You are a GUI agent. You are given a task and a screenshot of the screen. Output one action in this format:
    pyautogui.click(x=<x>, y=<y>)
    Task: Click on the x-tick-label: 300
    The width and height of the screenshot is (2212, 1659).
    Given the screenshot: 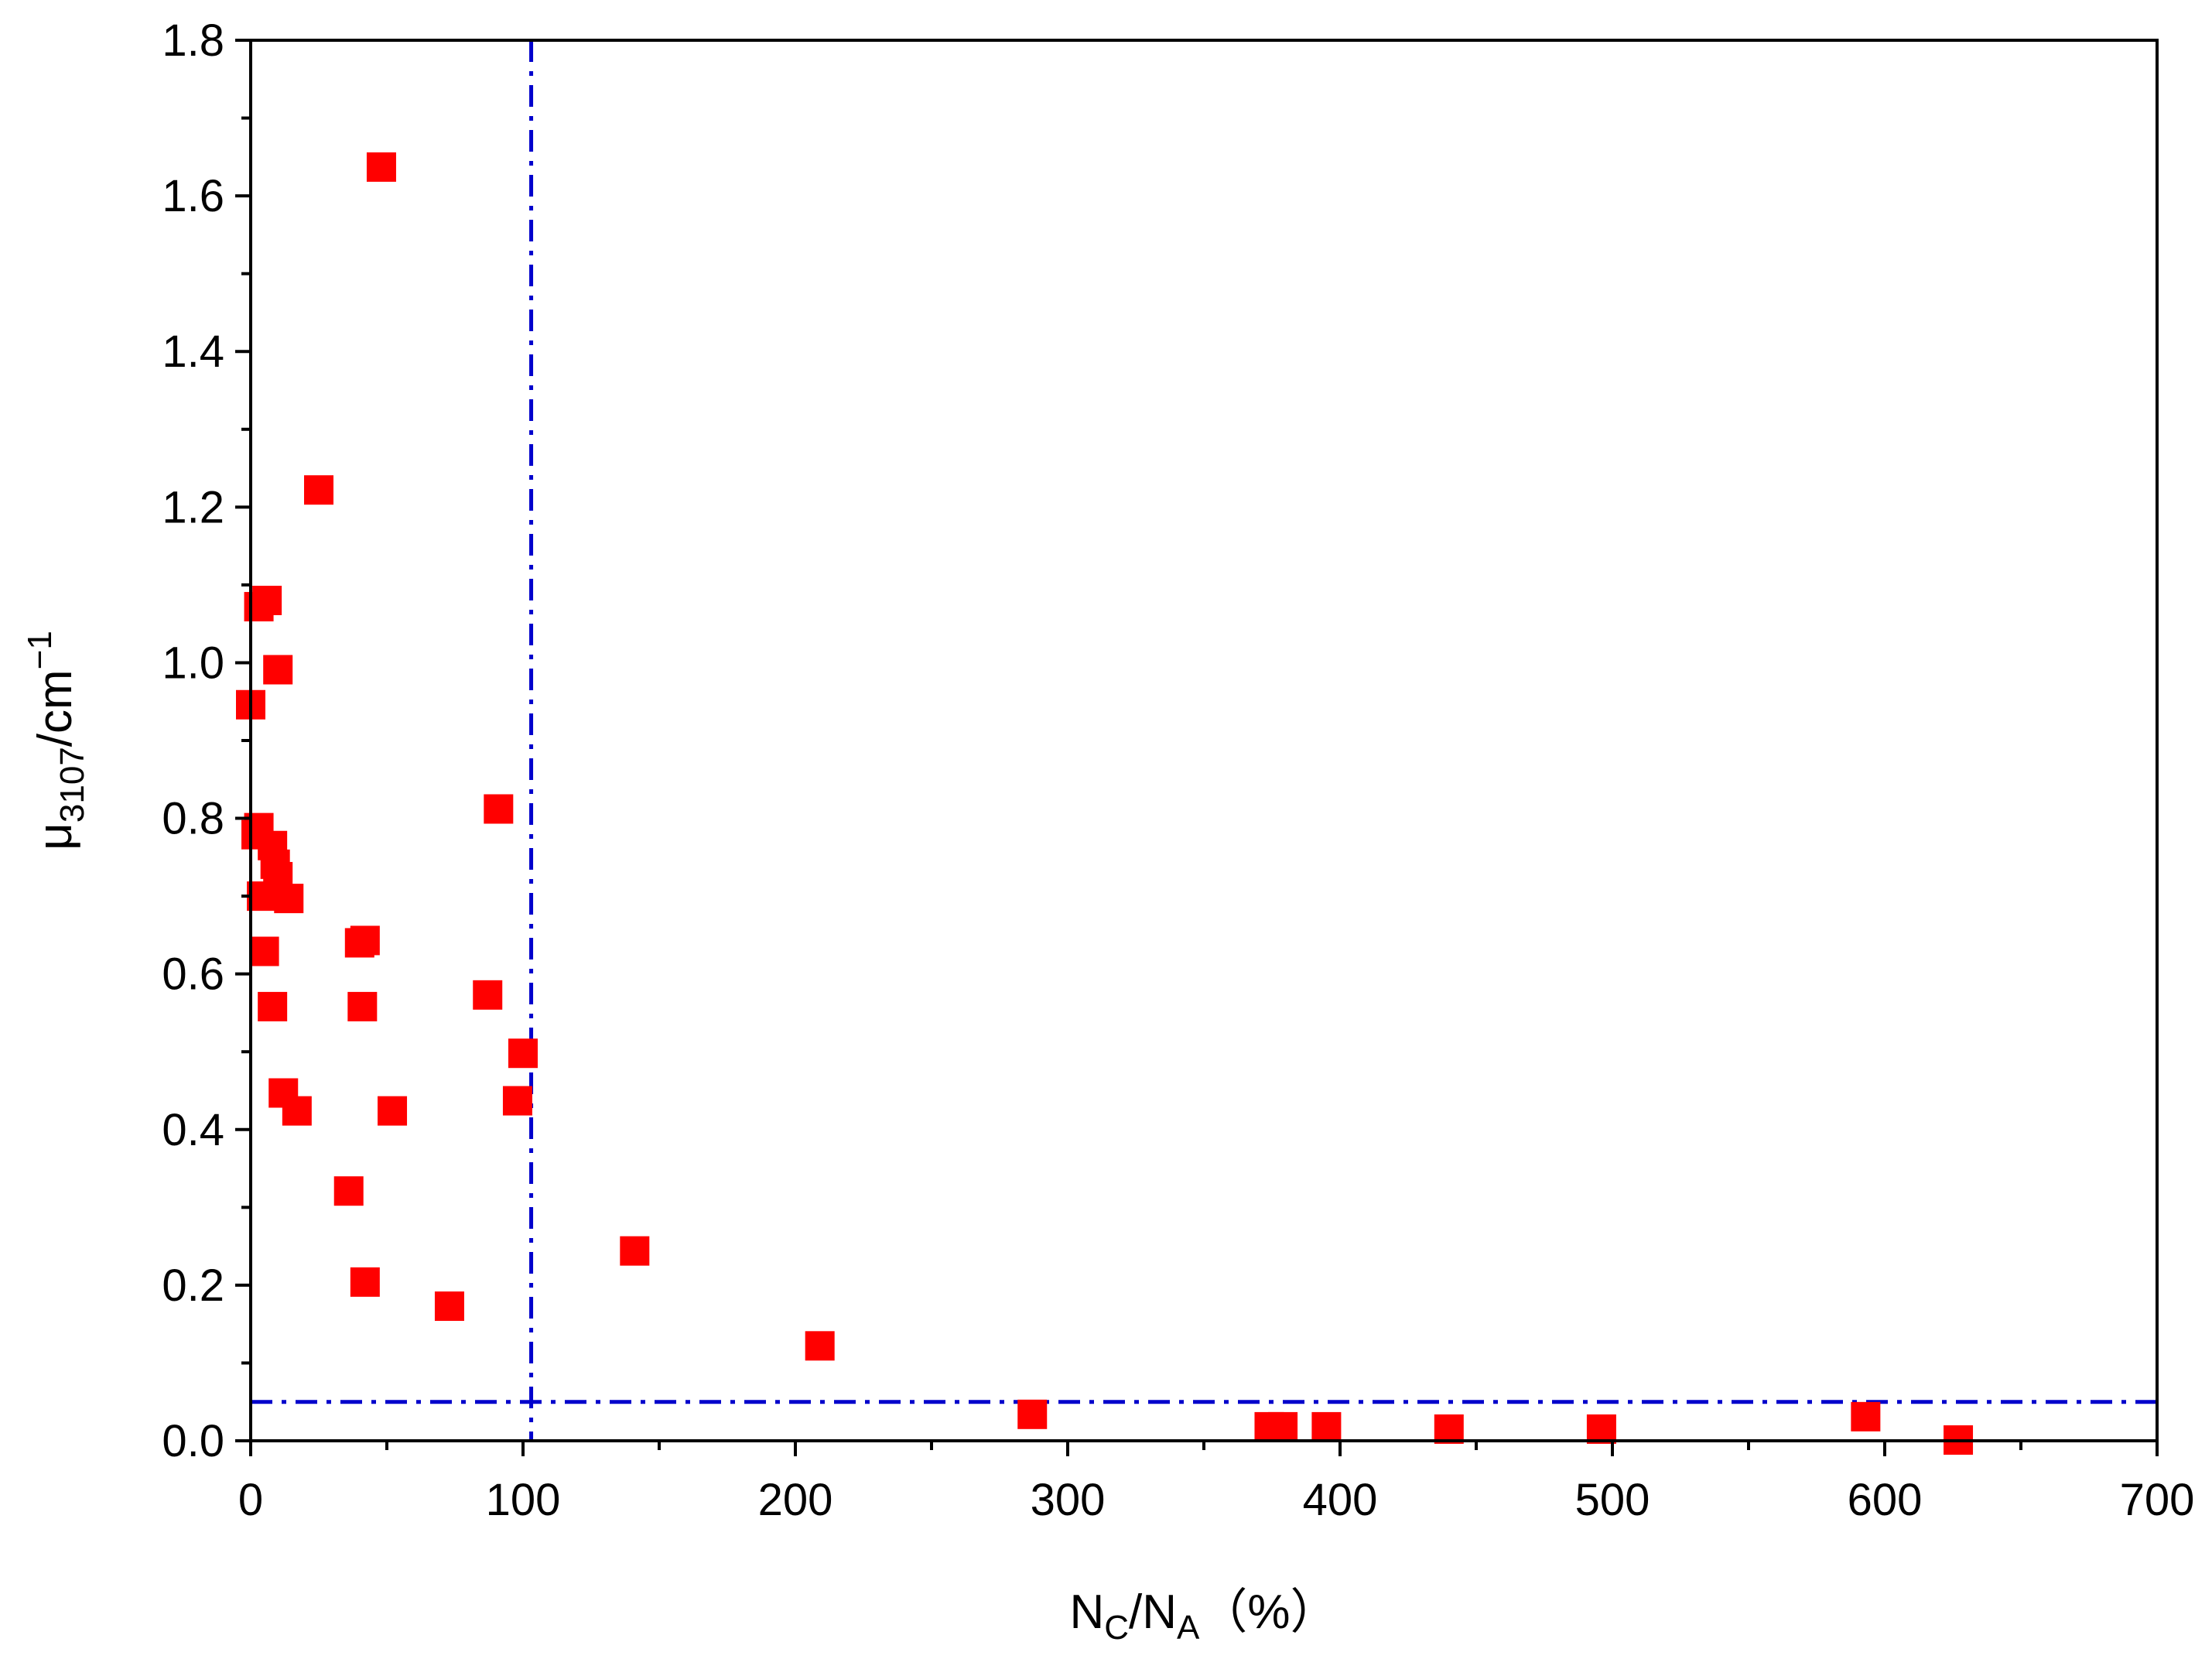 What is the action you would take?
    pyautogui.click(x=1068, y=1500)
    